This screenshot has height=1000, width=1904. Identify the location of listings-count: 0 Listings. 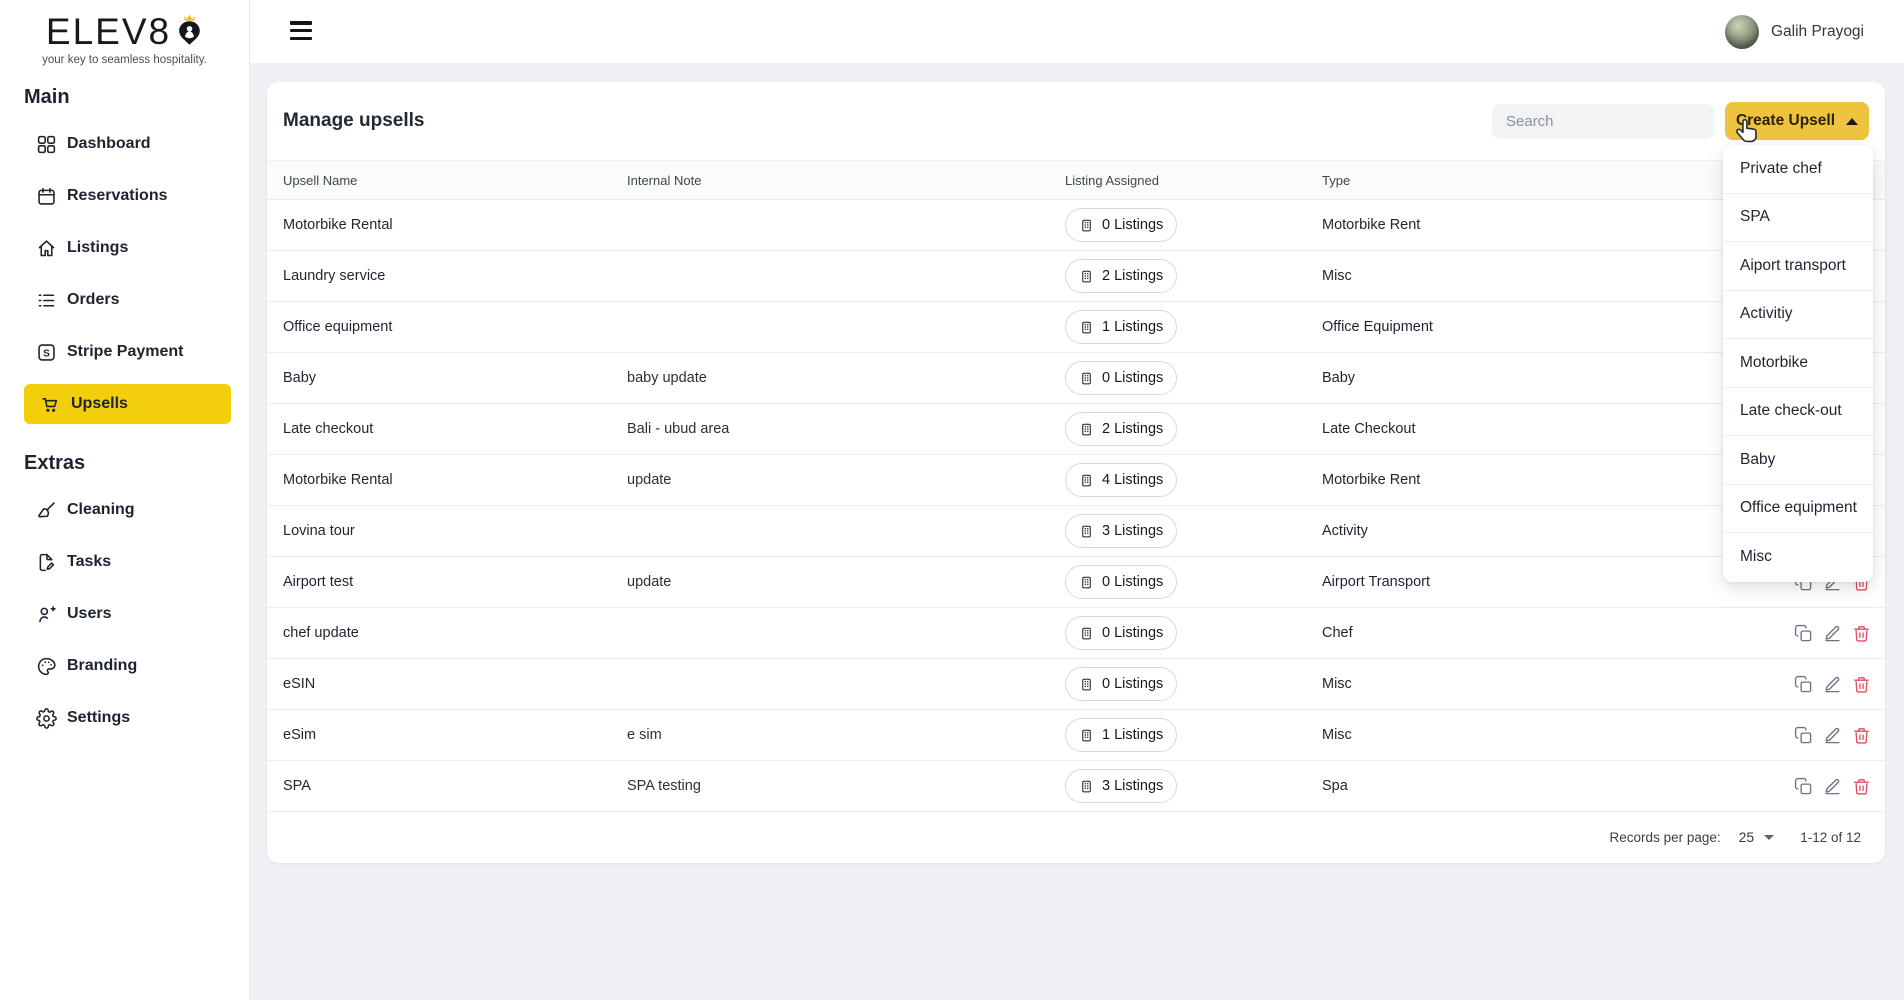
(1133, 378).